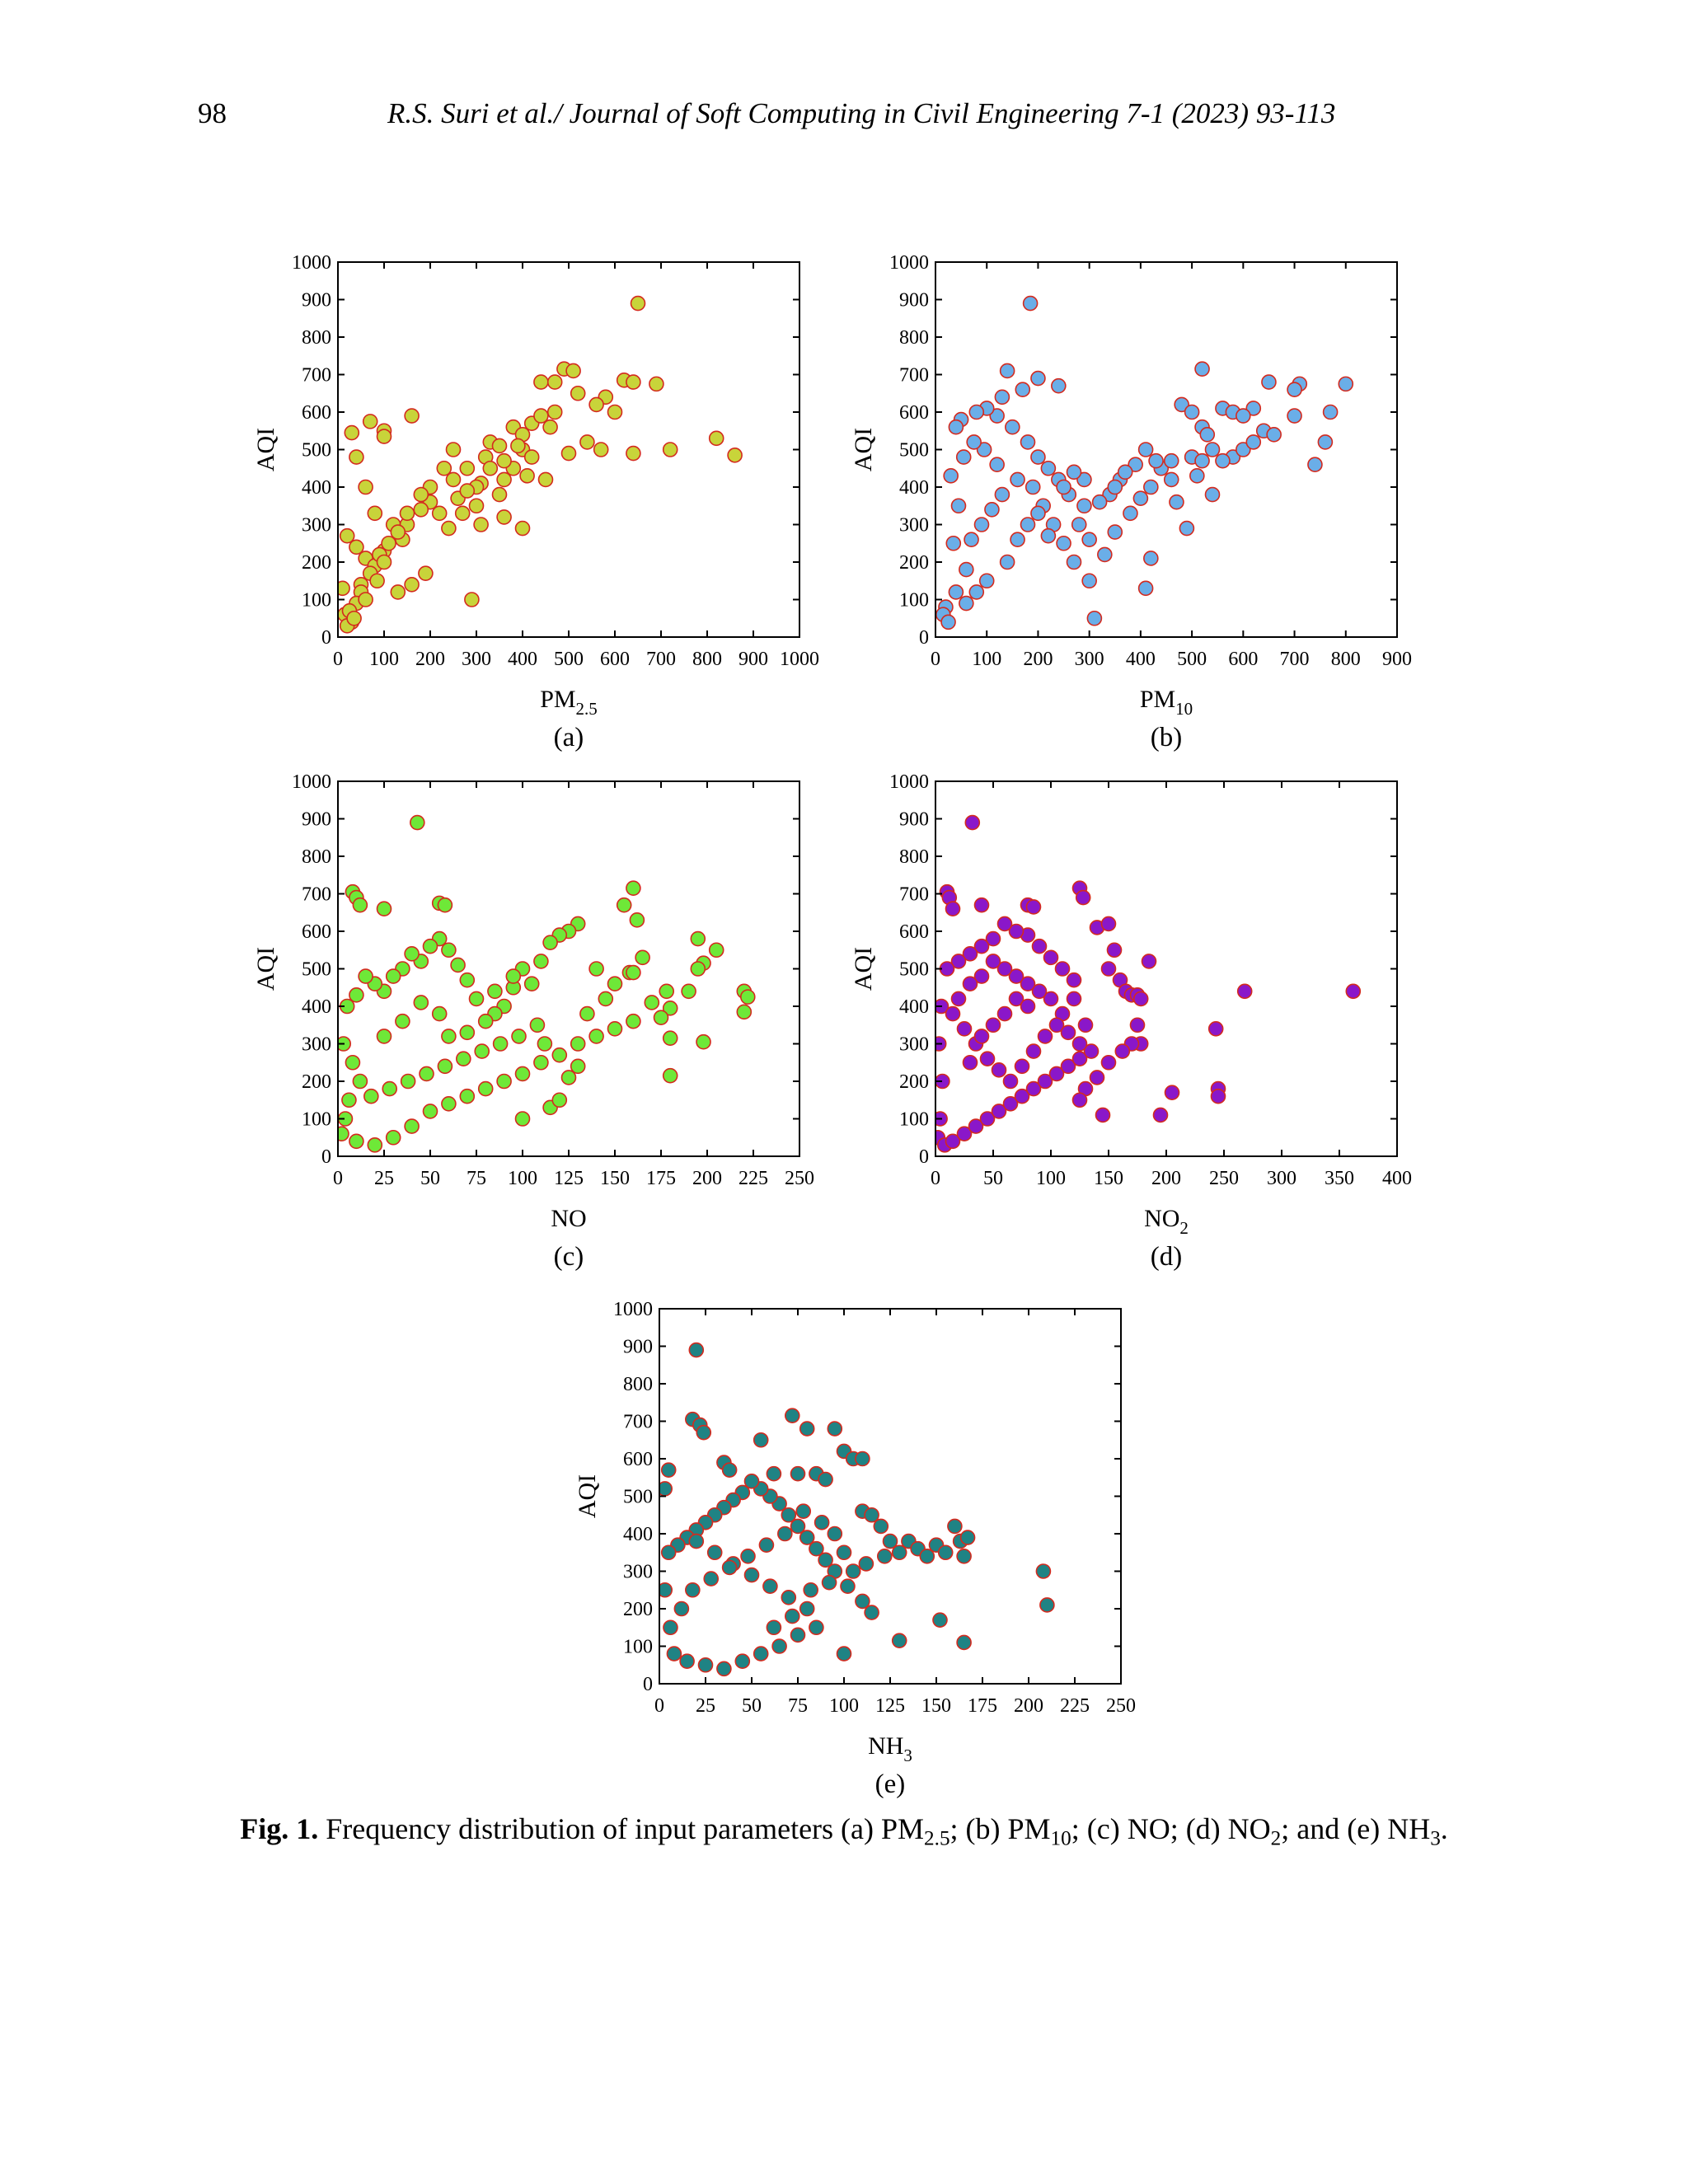 This screenshot has width=1688, height=2184. What do you see at coordinates (753, 1178) in the screenshot?
I see `x-tick-label: 225` at bounding box center [753, 1178].